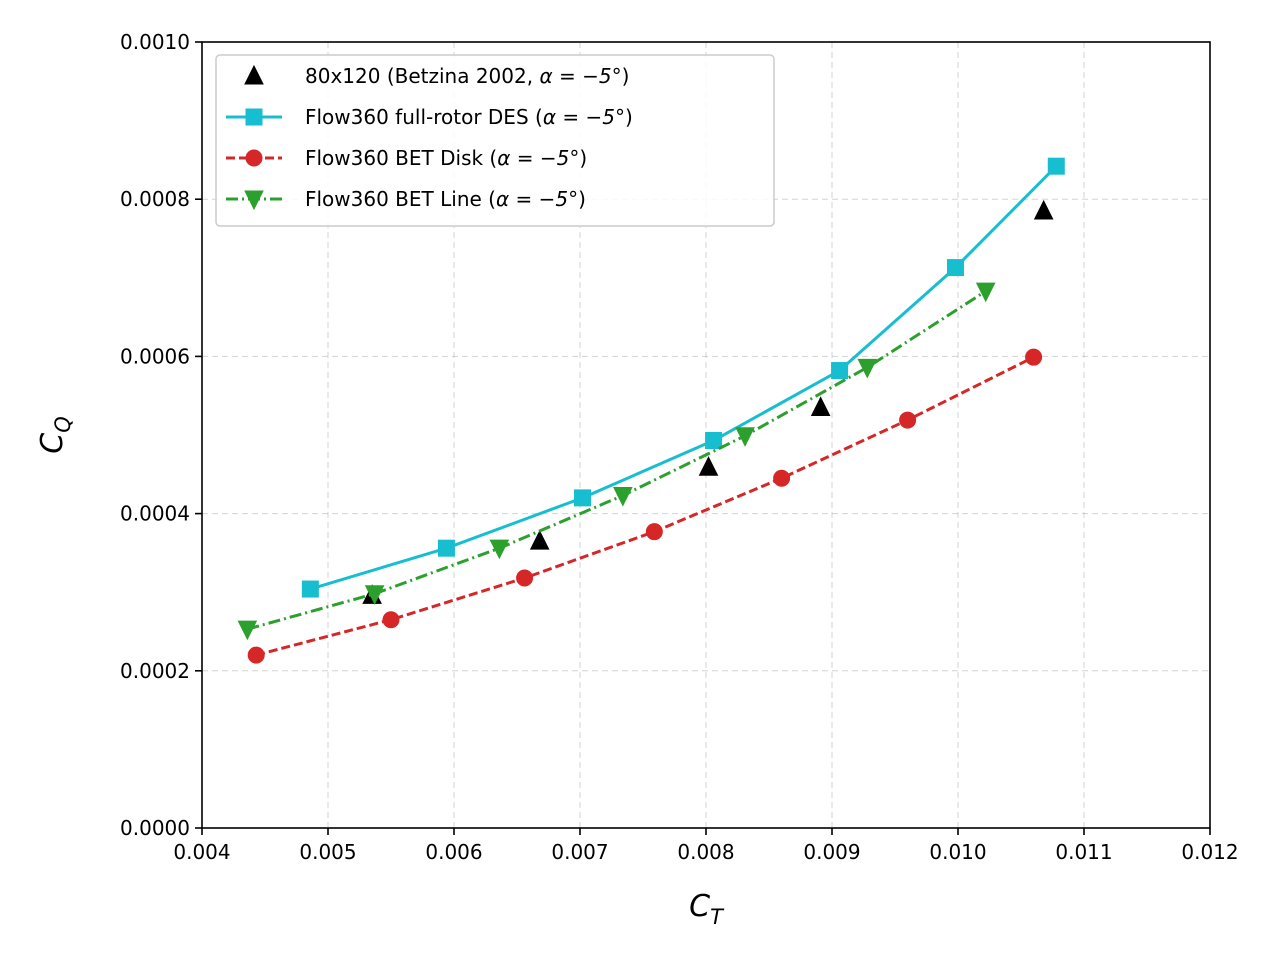 Image resolution: width=1280 pixels, height=960 pixels. I want to click on legend-entry-flow360-bet-line: Flow360 BET Line (α = −5°), so click(406, 199).